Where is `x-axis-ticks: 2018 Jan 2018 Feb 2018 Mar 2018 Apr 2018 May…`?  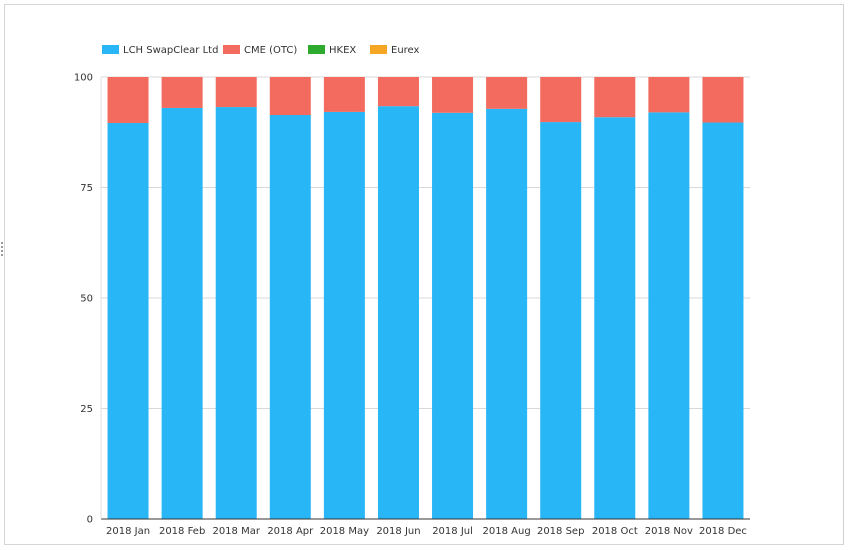 x-axis-ticks: 2018 Jan 2018 Feb 2018 Mar 2018 Apr 2018 May… is located at coordinates (426, 531).